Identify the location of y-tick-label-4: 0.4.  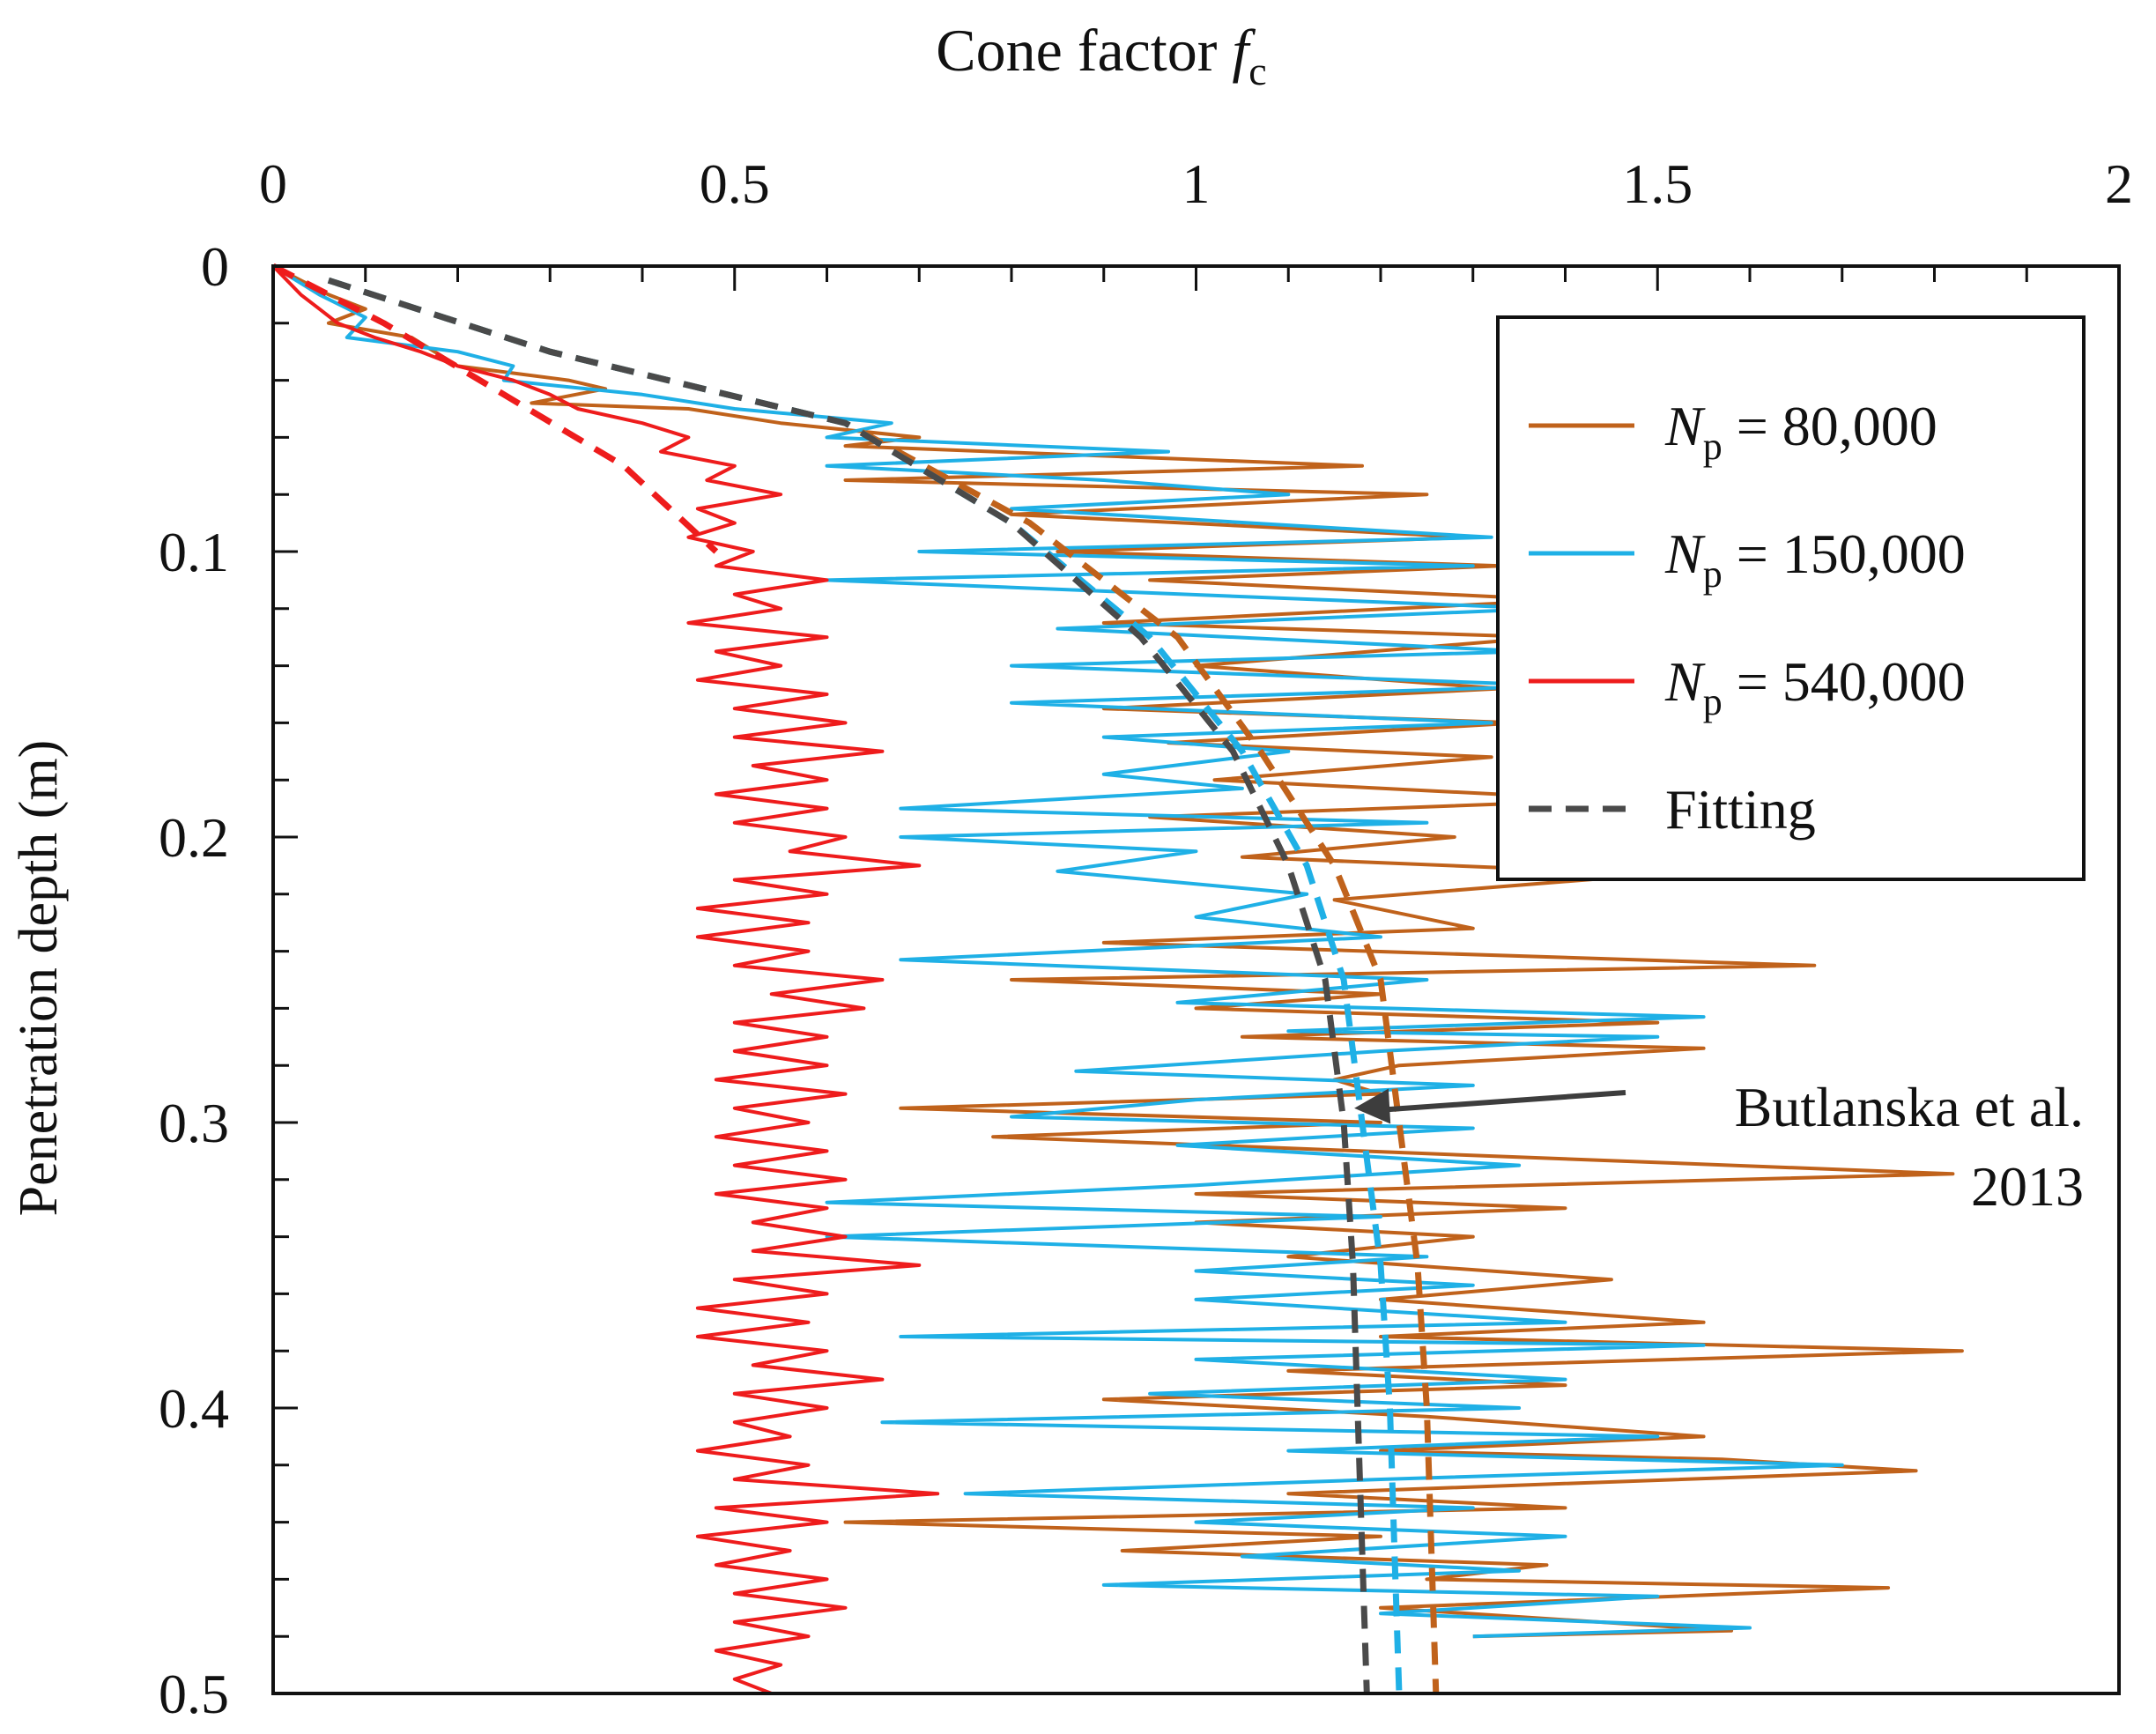
(194, 1408).